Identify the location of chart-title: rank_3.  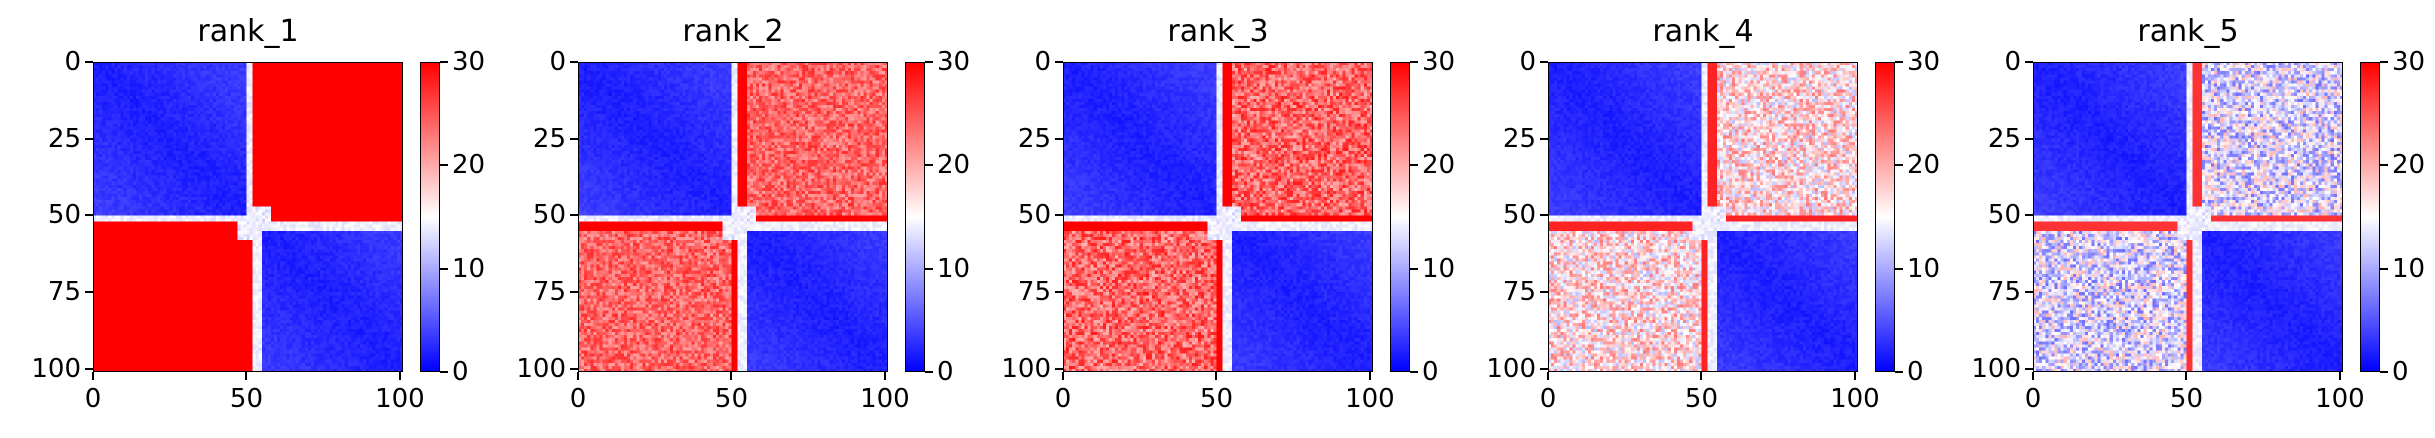
(1218, 31).